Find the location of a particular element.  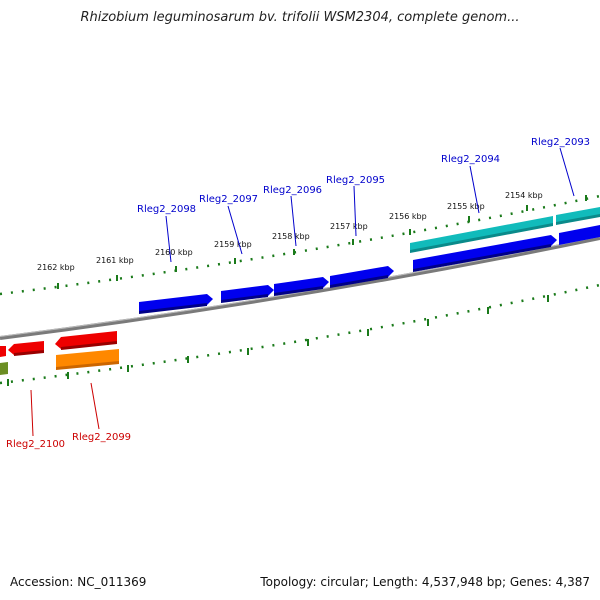

reverse-leaders is located at coordinates (65, 409).